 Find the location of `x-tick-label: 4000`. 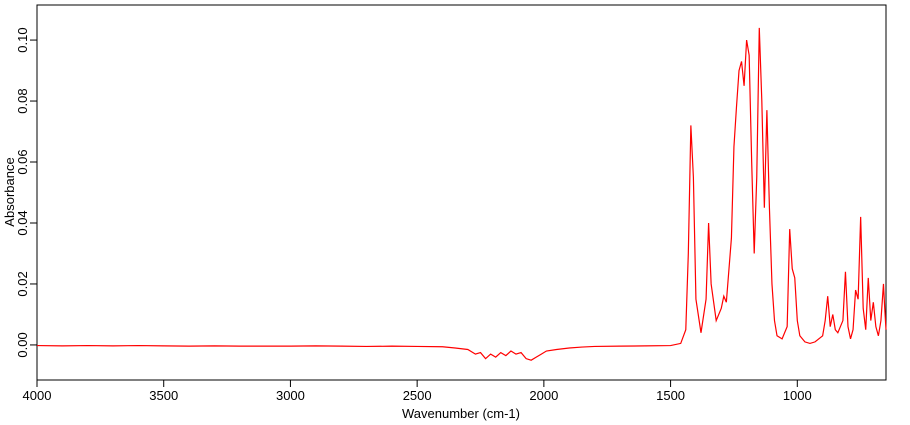

x-tick-label: 4000 is located at coordinates (37, 395).